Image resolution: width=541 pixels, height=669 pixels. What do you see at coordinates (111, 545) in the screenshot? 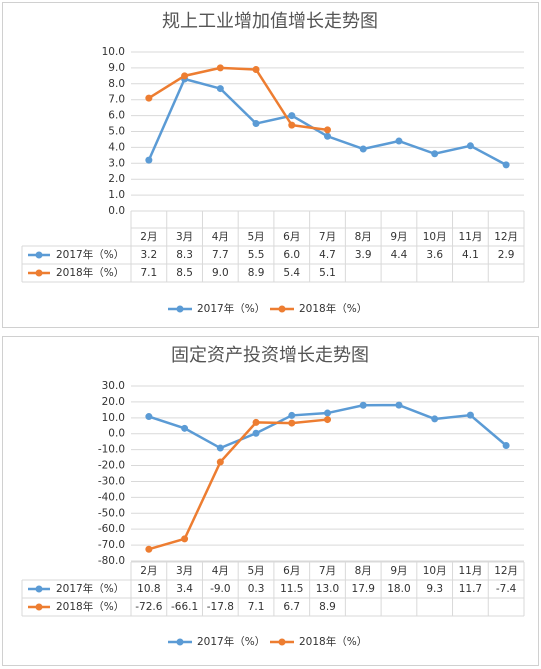
I see `y-tick-label: -70.0` at bounding box center [111, 545].